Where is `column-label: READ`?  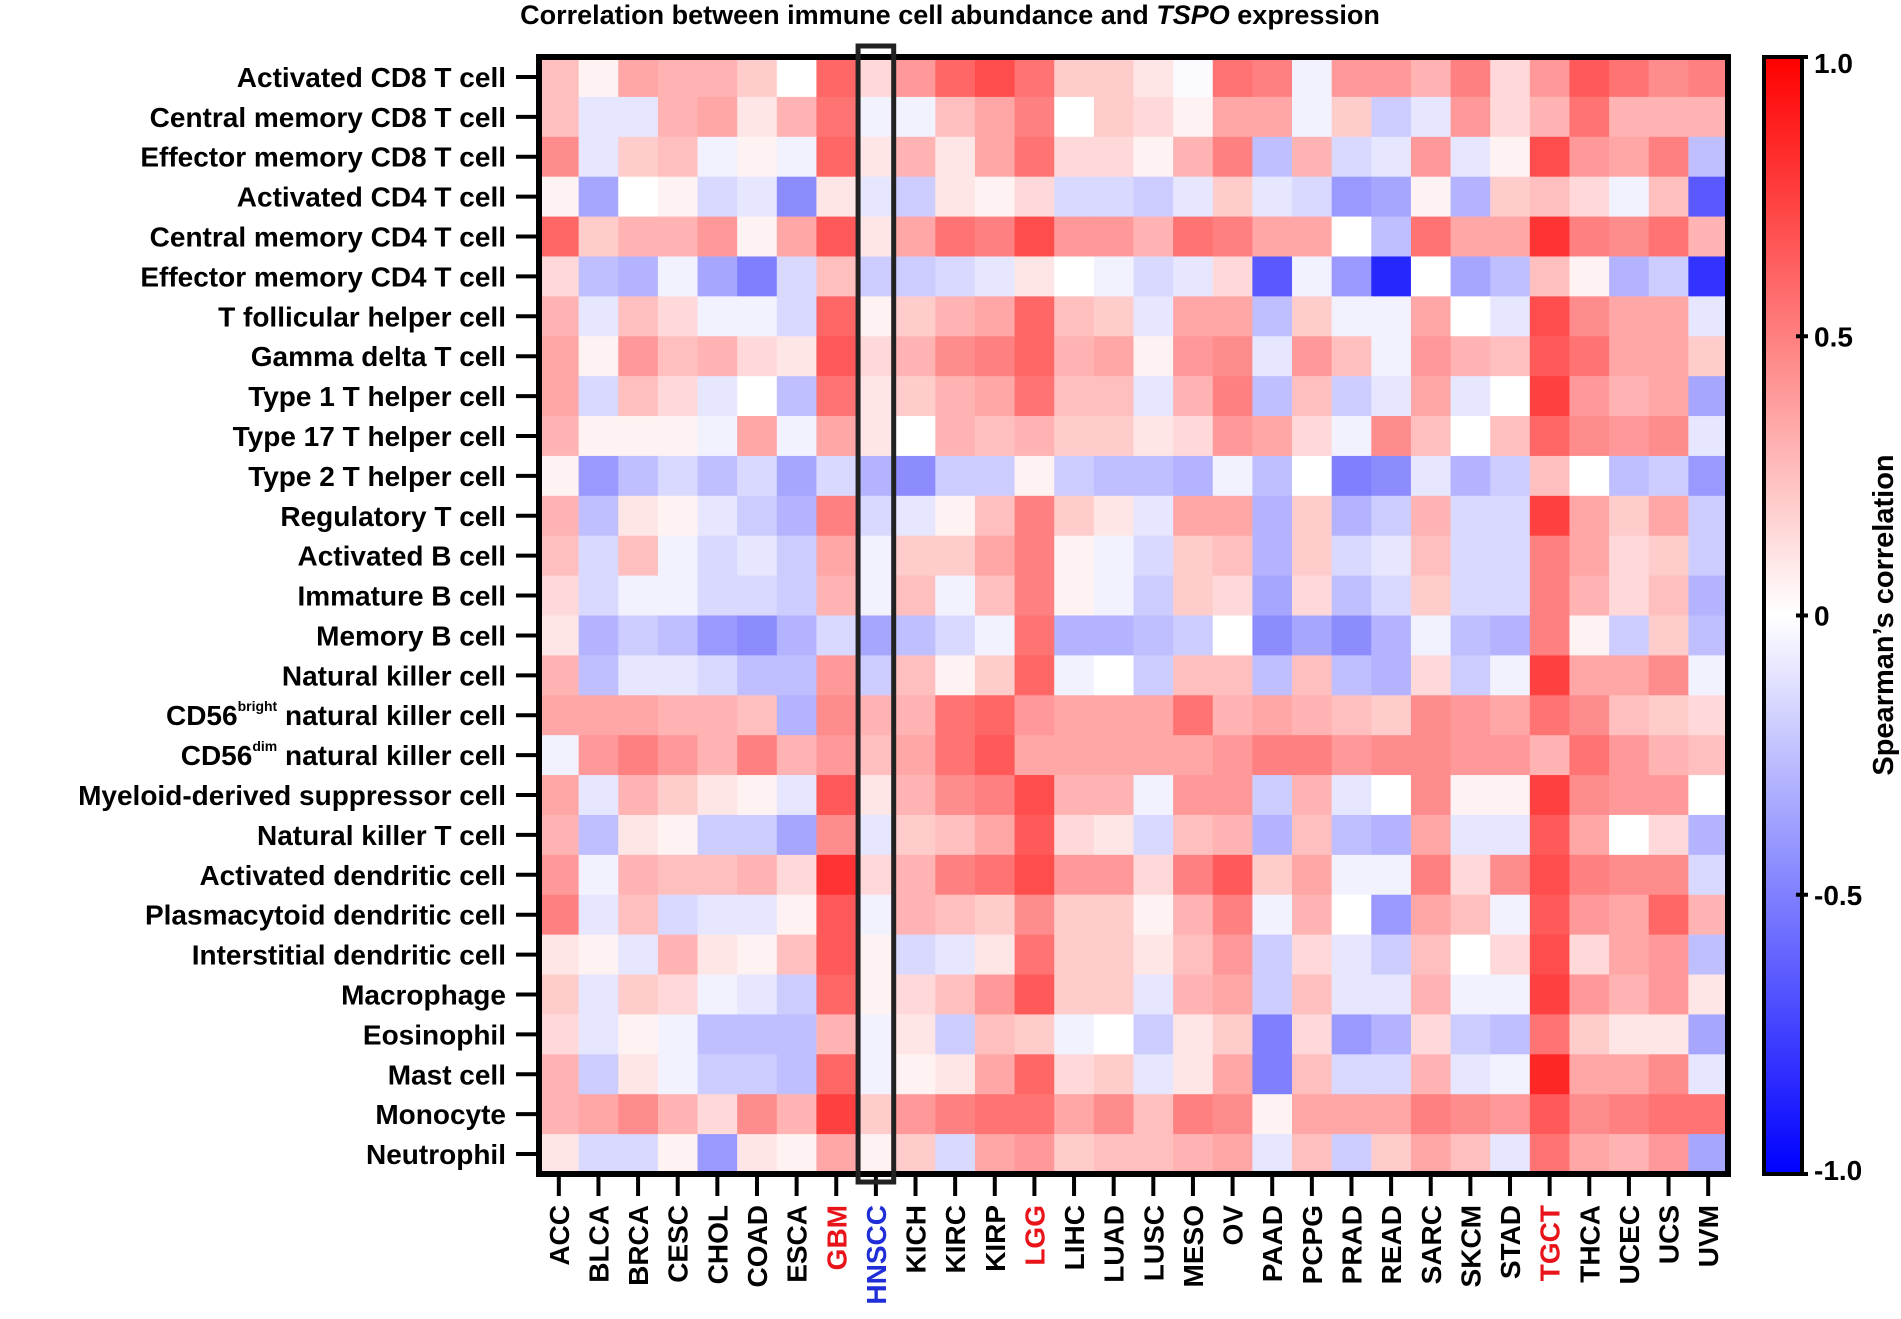
column-label: READ is located at coordinates (1391, 1244).